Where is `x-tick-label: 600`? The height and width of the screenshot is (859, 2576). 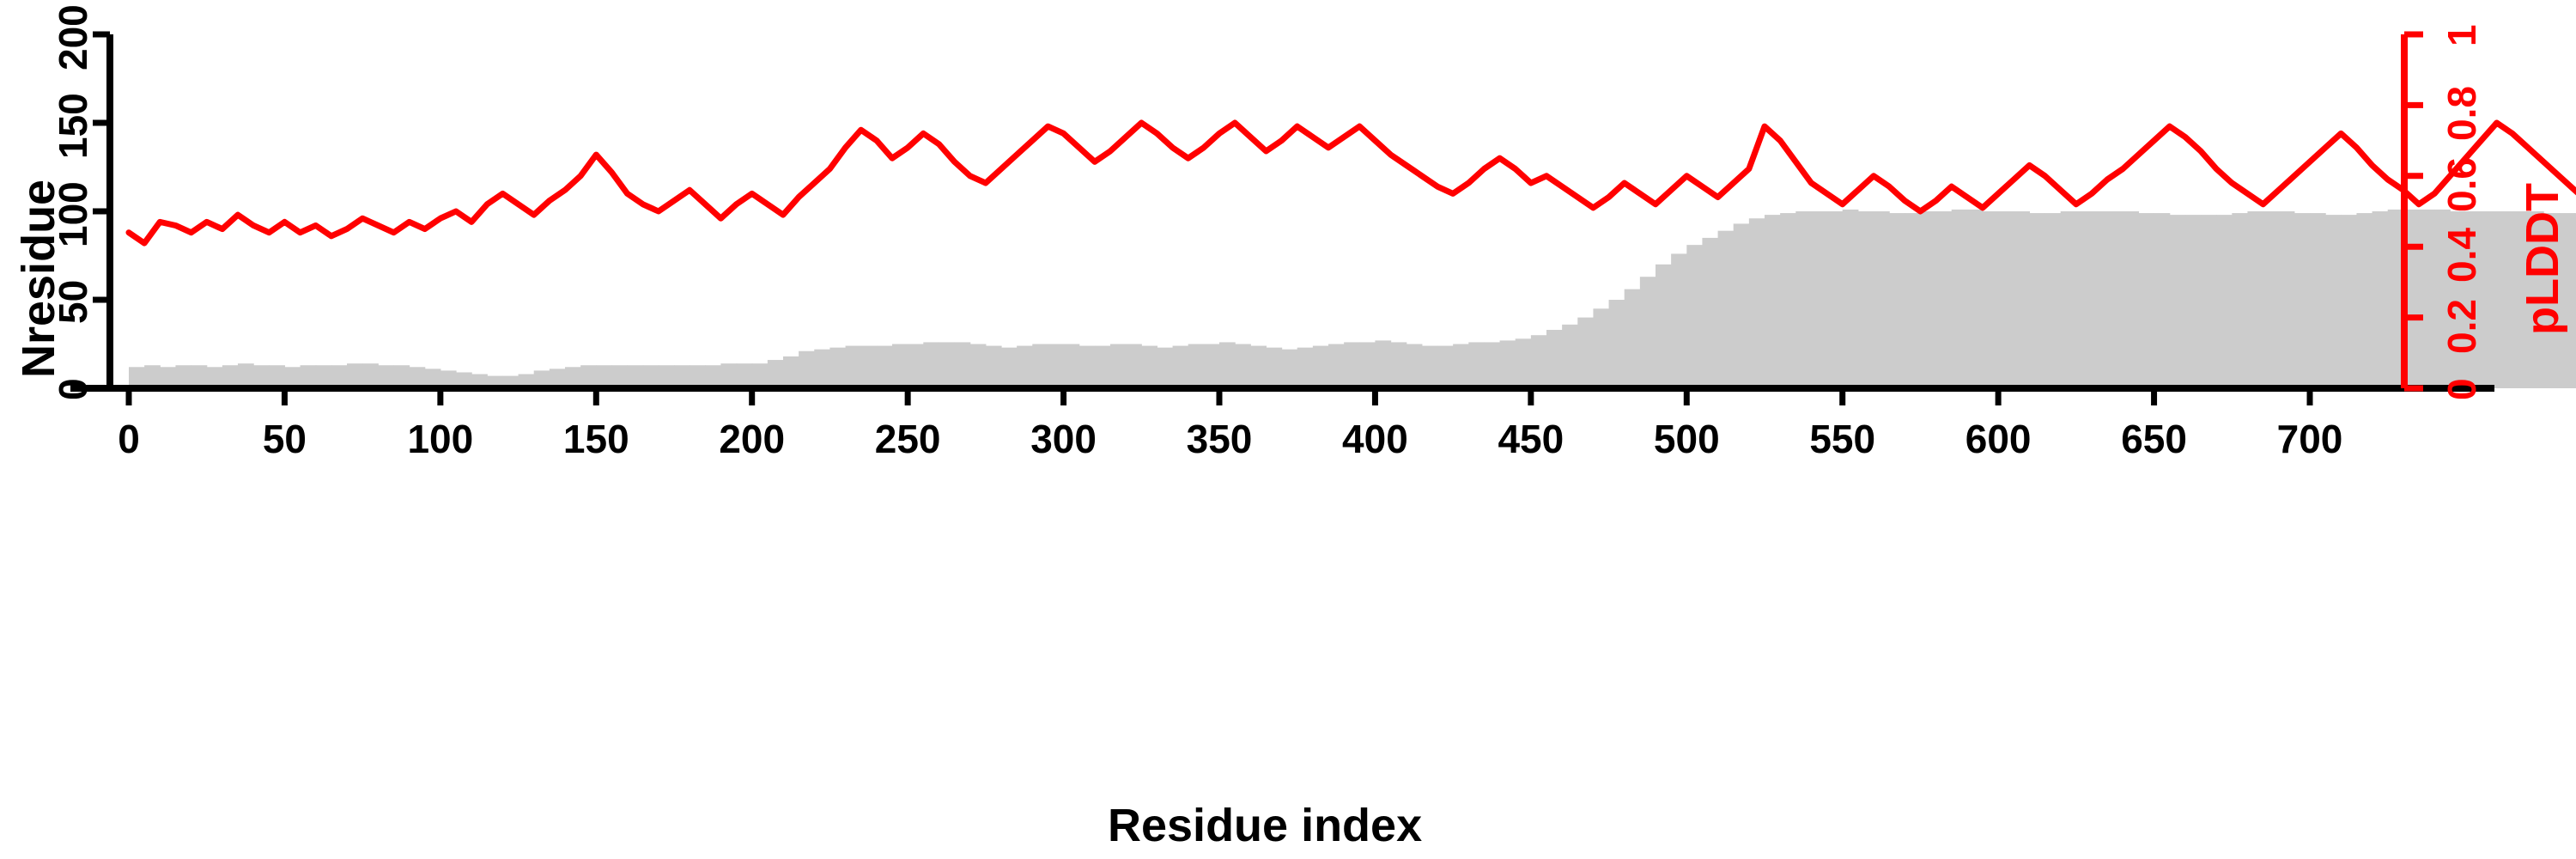 x-tick-label: 600 is located at coordinates (1998, 439).